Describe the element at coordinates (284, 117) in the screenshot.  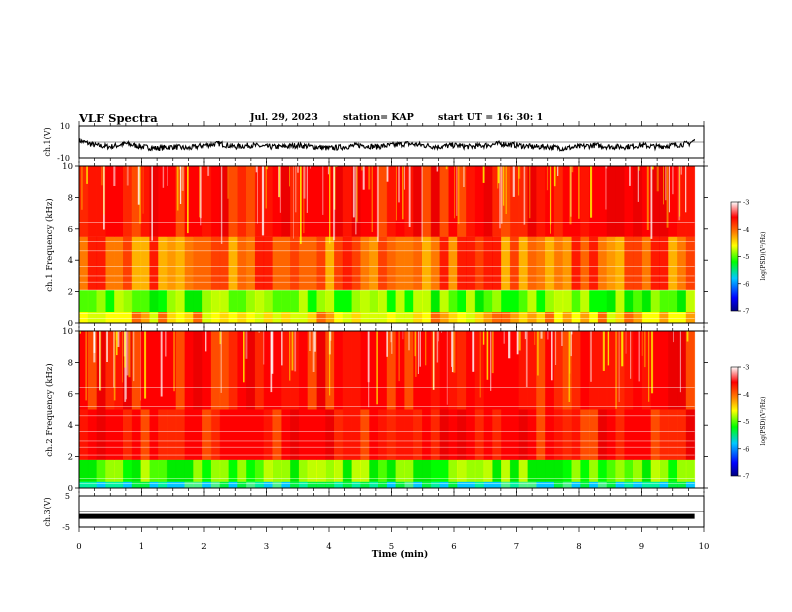
I see `date-label: Jul. 29, 2023` at that location.